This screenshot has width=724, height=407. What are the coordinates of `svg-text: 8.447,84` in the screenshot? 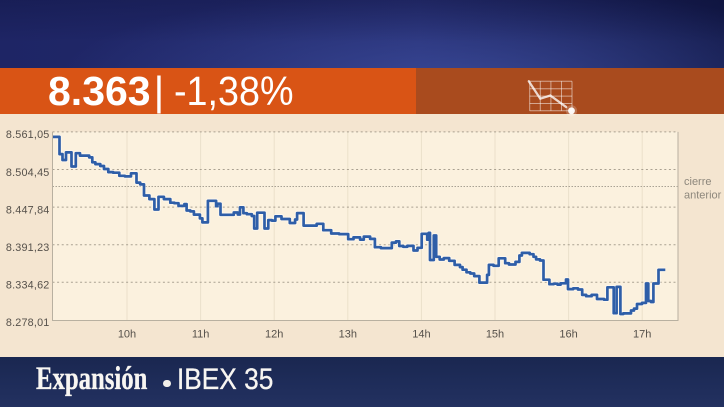 It's located at (28, 210).